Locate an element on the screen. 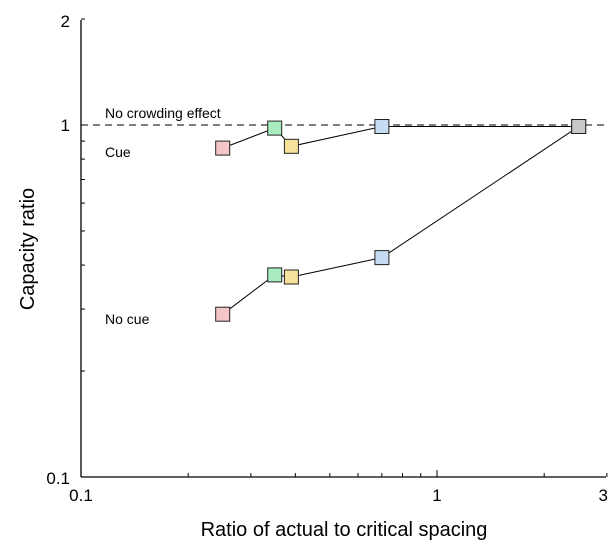 The image size is (608, 543). no-cue-label: No cue is located at coordinates (127, 319).